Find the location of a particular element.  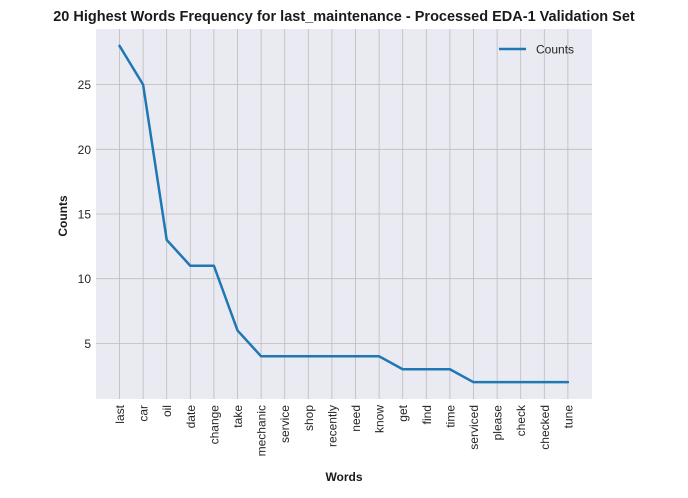

x-tick-label: car is located at coordinates (144, 413).